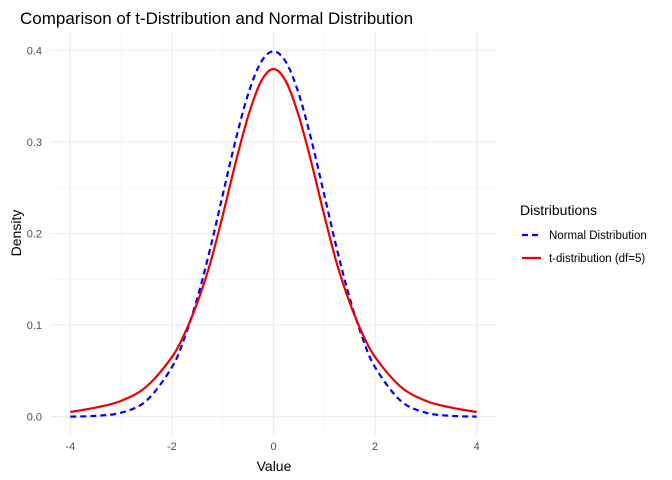  What do you see at coordinates (16, 233) in the screenshot?
I see `y-axis-title: Density` at bounding box center [16, 233].